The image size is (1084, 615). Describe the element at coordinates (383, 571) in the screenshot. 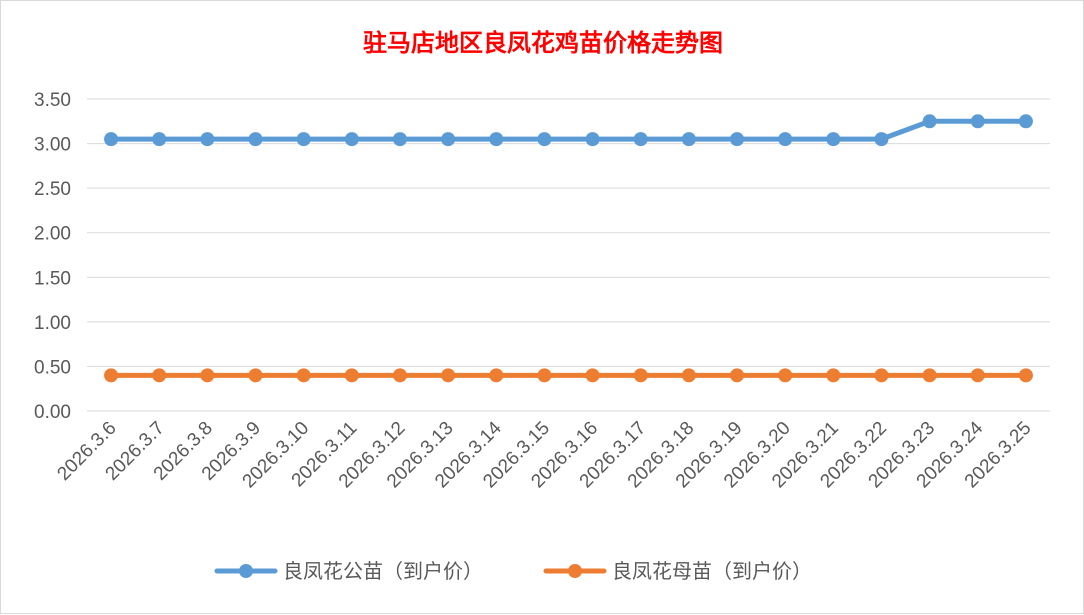

I see `legend-label: 良凤花公苗（到户价）` at that location.